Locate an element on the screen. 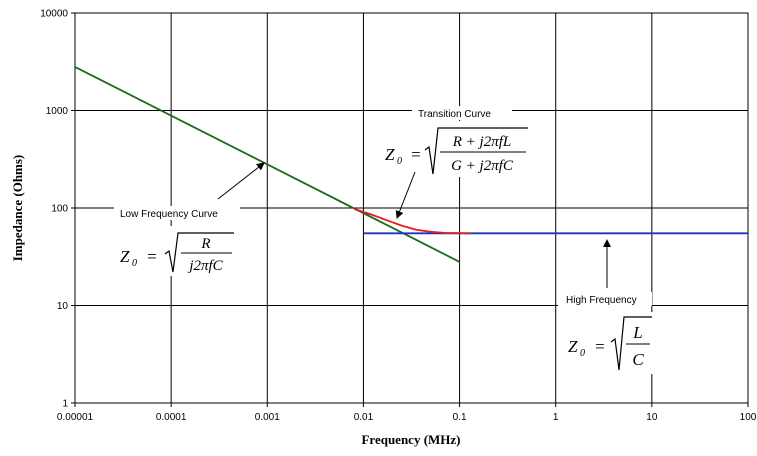 The height and width of the screenshot is (456, 757). x-tick-label: 0.01 is located at coordinates (364, 417).